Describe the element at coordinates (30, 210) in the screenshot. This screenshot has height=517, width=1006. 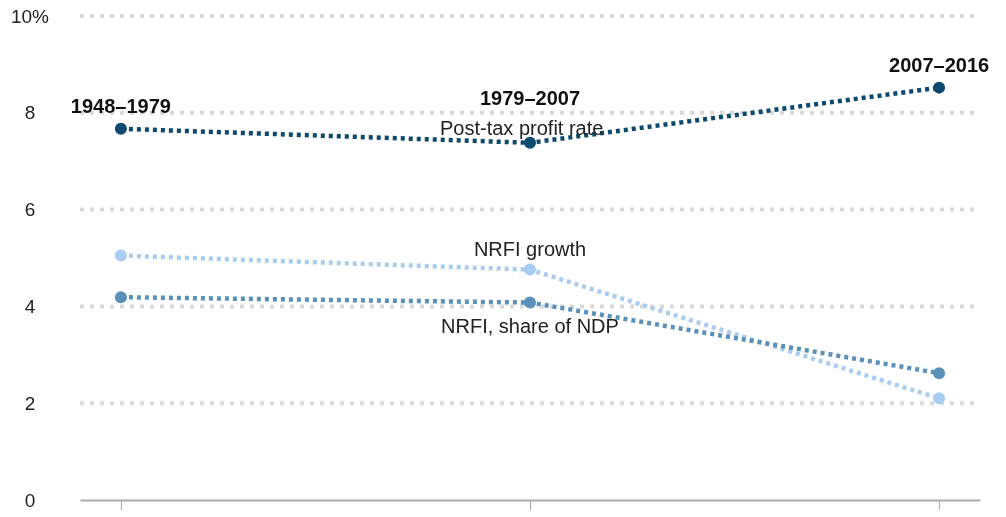
I see `y-tick-label: 6` at that location.